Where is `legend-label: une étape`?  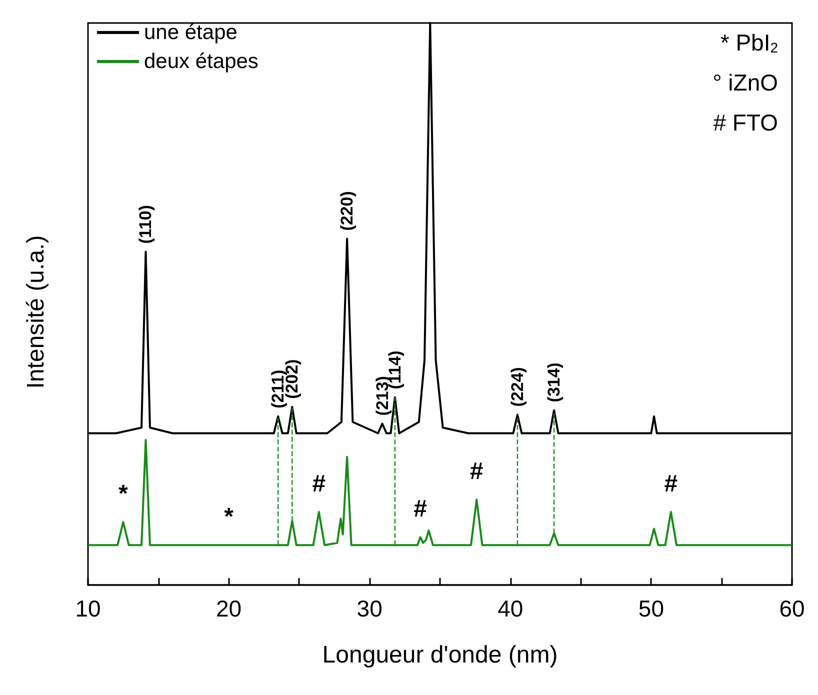
legend-label: une étape is located at coordinates (191, 32).